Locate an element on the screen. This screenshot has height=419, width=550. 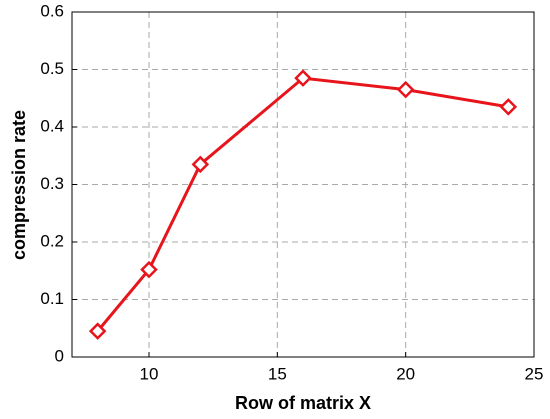
y-tick-label: 0.3 is located at coordinates (52, 183).